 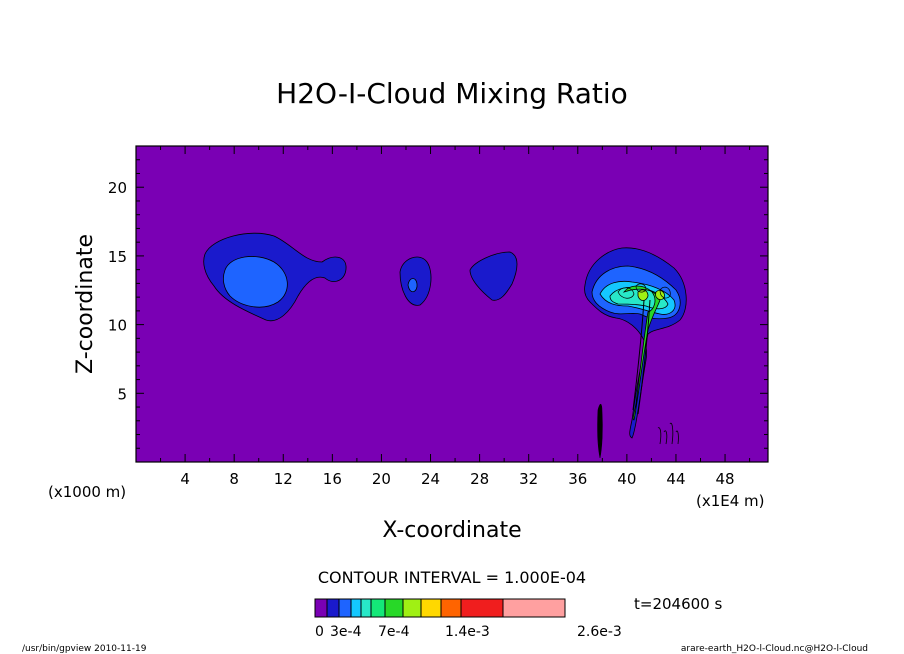 I want to click on cloud-x22, so click(x=415, y=281).